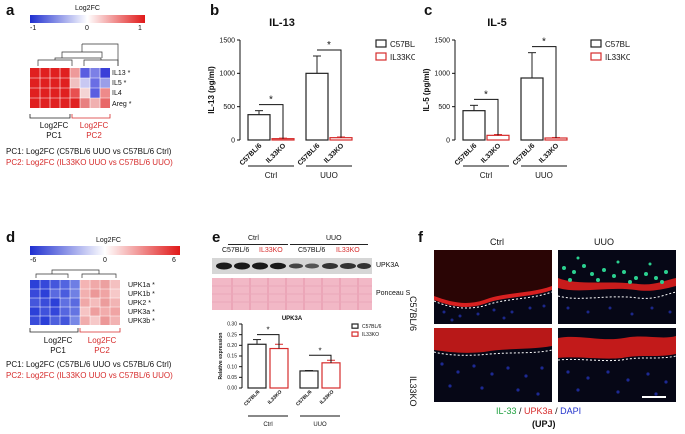 The image size is (685, 434). I want to click on gene-label: UPK1a *, so click(141, 285).